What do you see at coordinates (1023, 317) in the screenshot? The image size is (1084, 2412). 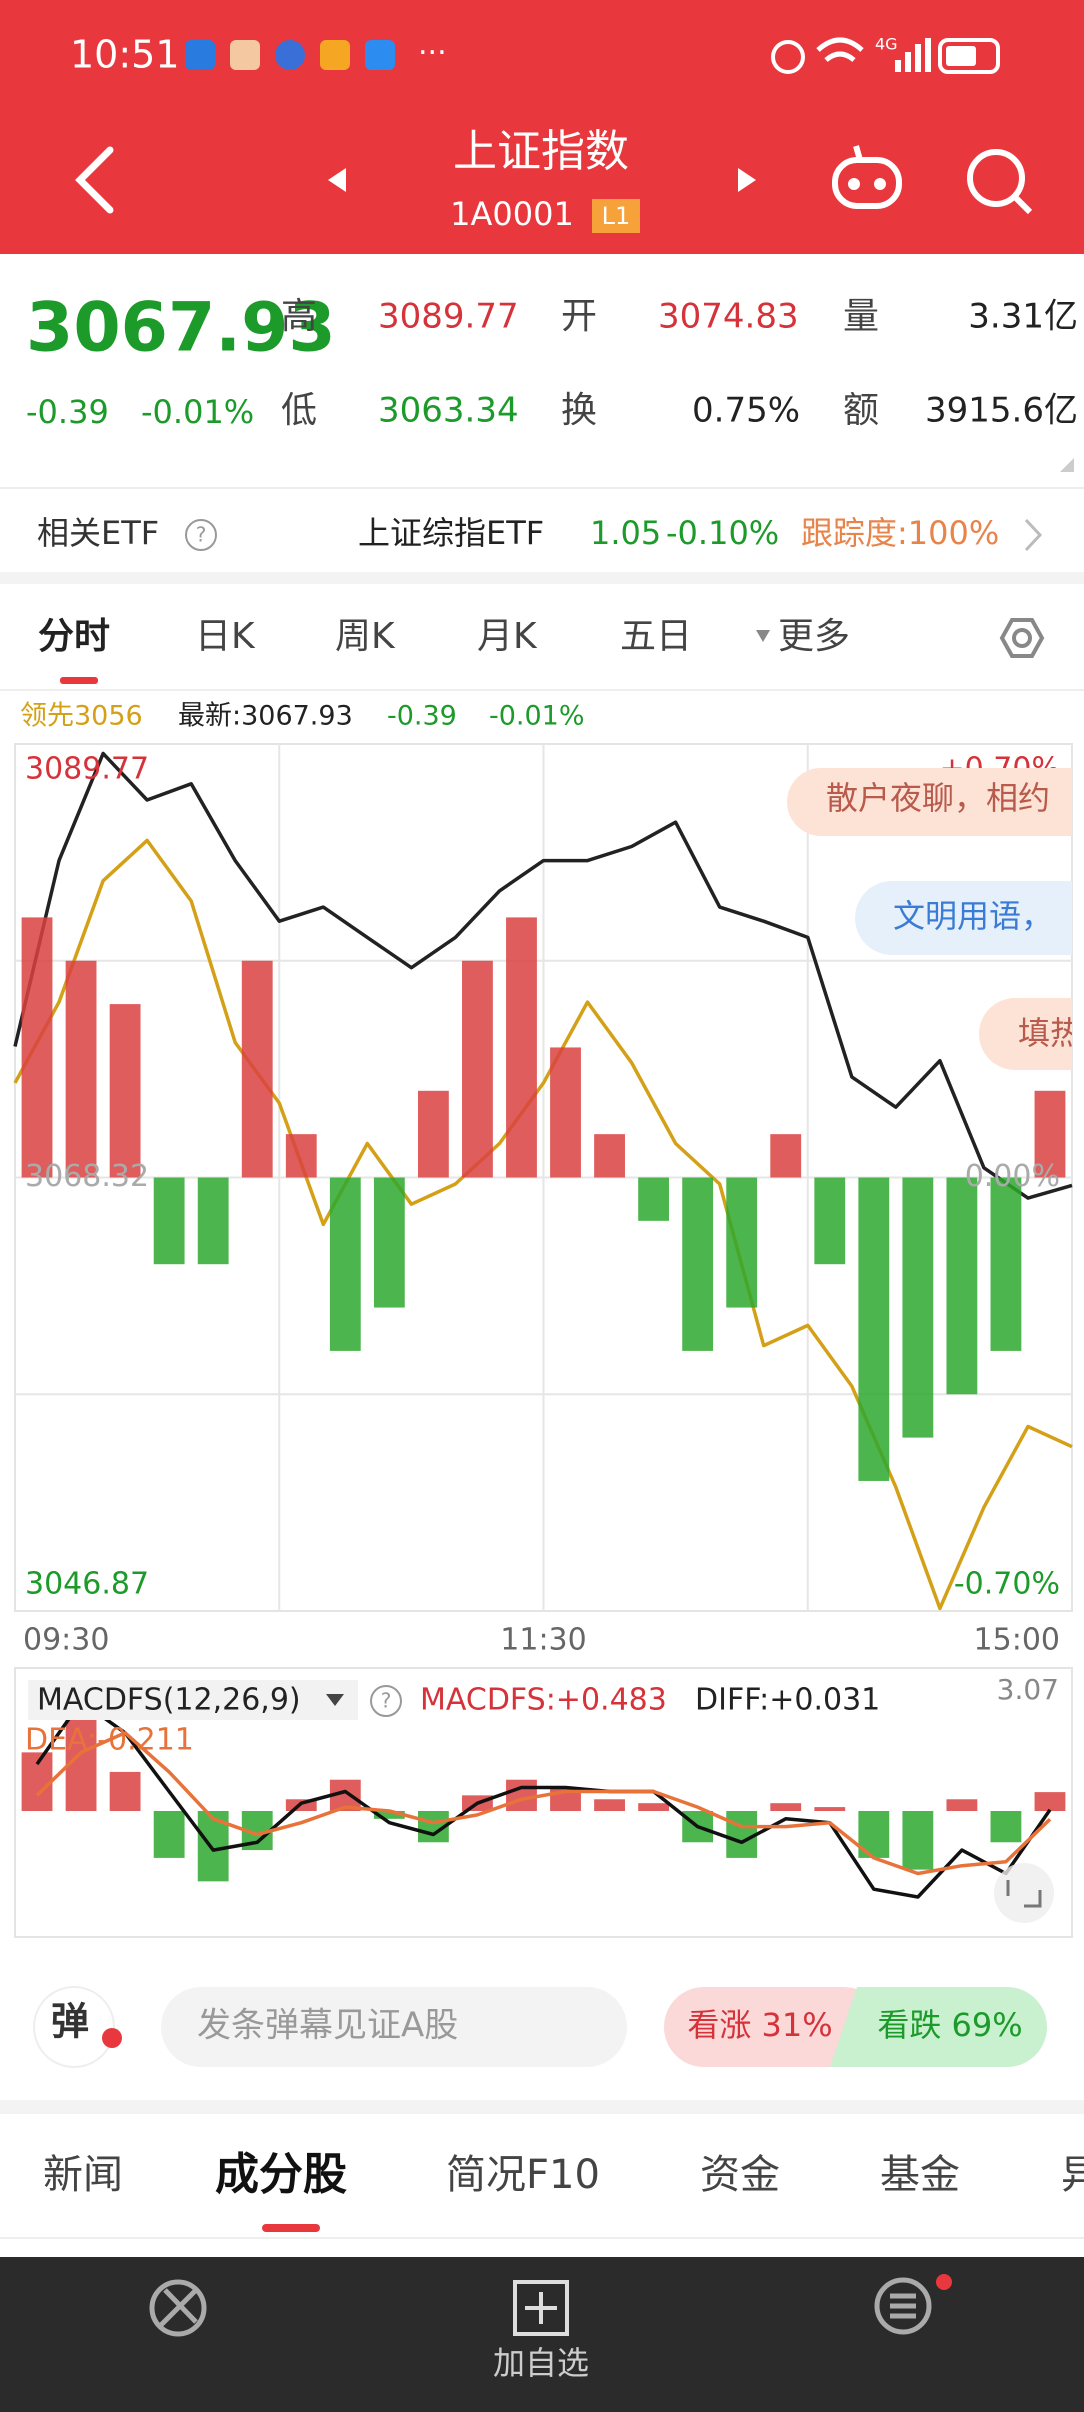 I see `field-value: 3.31亿` at bounding box center [1023, 317].